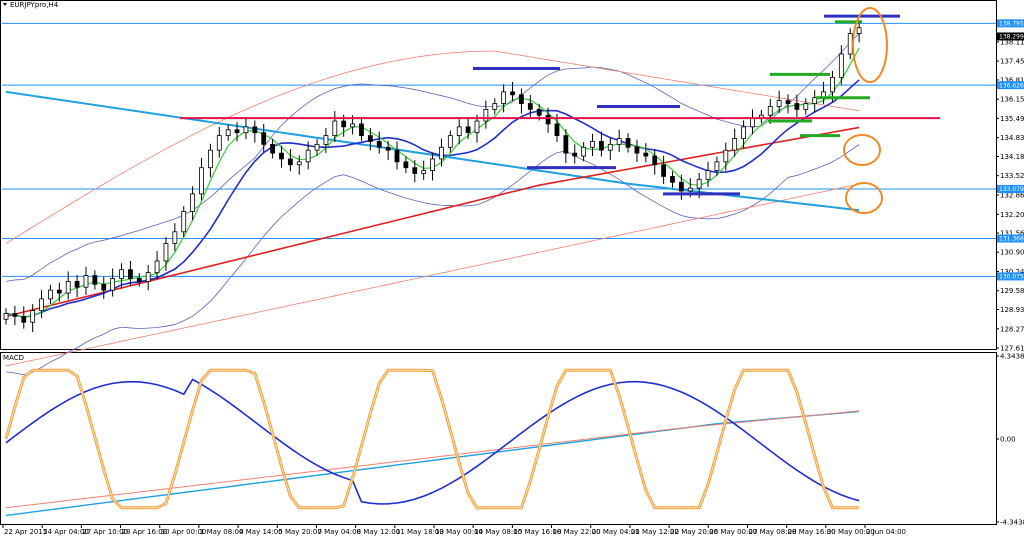 The width and height of the screenshot is (1024, 539). What do you see at coordinates (1008, 440) in the screenshot?
I see `macd-y-tick-label: 0.00` at bounding box center [1008, 440].